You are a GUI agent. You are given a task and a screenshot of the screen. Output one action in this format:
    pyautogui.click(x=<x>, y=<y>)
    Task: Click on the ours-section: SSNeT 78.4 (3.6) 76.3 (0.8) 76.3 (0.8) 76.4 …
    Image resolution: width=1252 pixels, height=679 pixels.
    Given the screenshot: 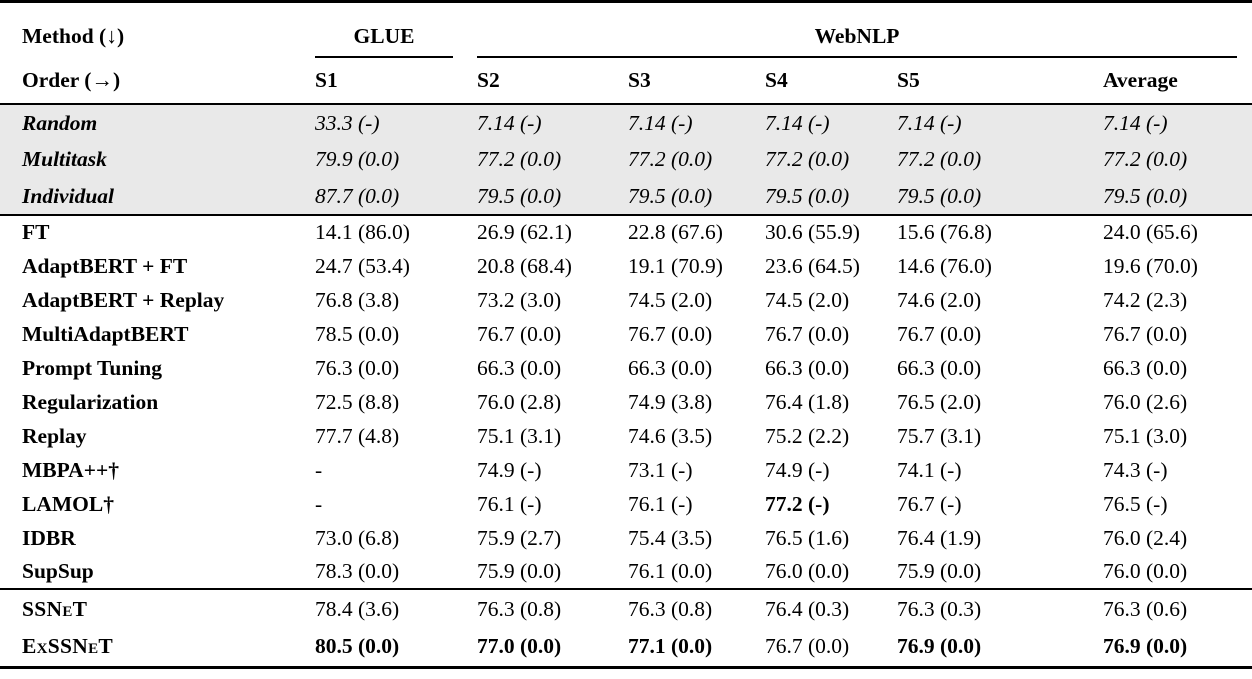 What is the action you would take?
    pyautogui.click(x=626, y=627)
    